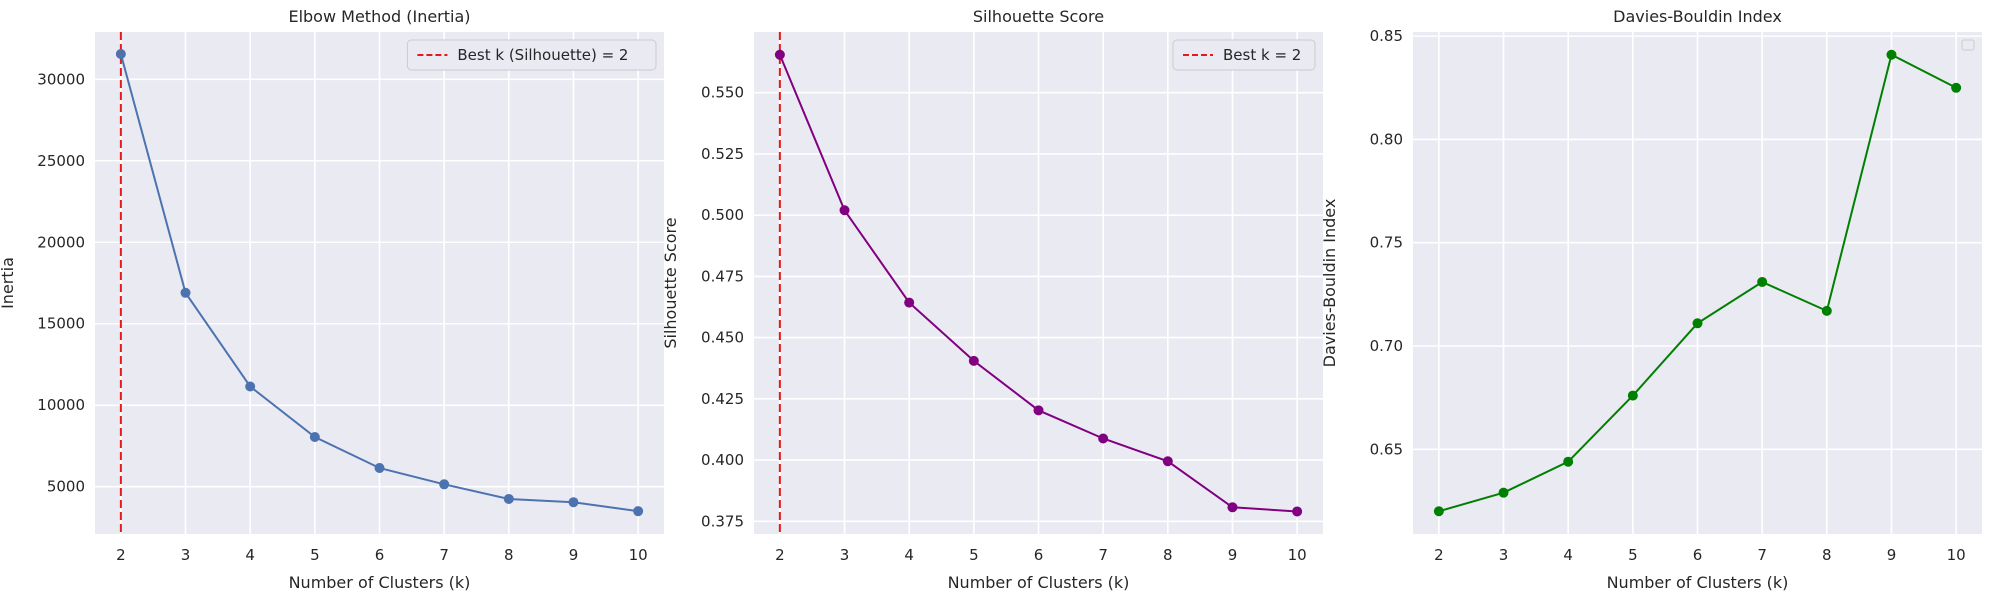 The width and height of the screenshot is (2000, 604). What do you see at coordinates (1038, 16) in the screenshot?
I see `chart-title: Silhouette Score` at bounding box center [1038, 16].